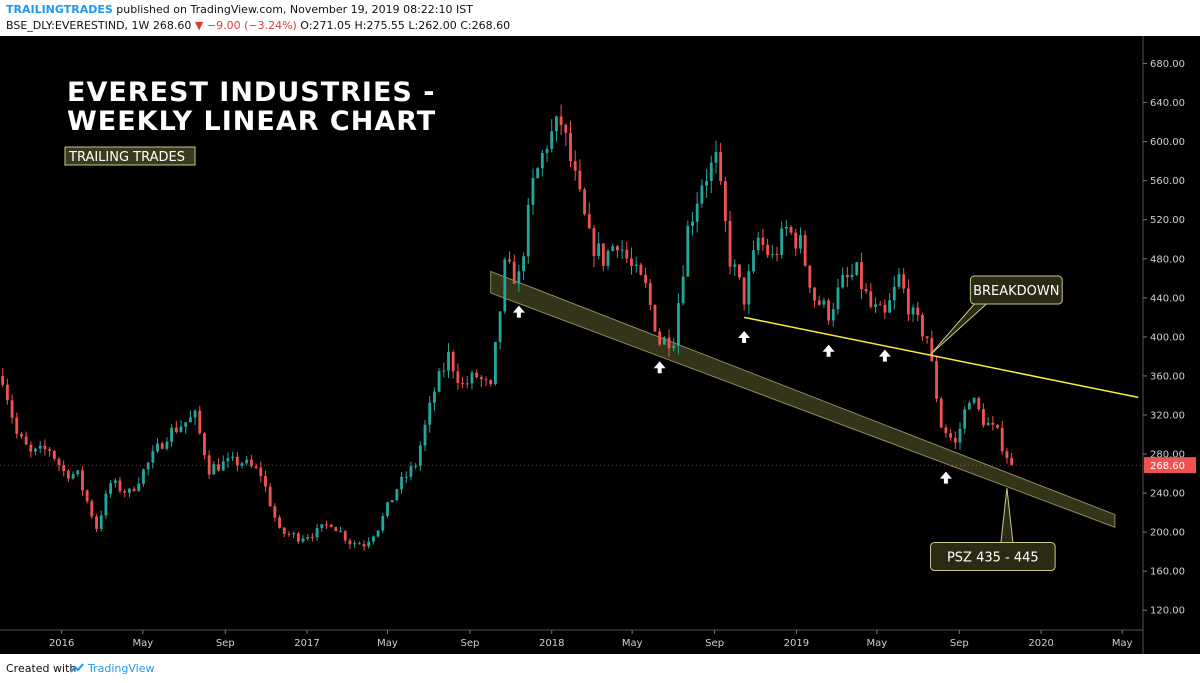 The width and height of the screenshot is (1200, 683). Describe the element at coordinates (245, 25) in the screenshot. I see `change-label: ▼ −9.00 (−3.24%)` at that location.